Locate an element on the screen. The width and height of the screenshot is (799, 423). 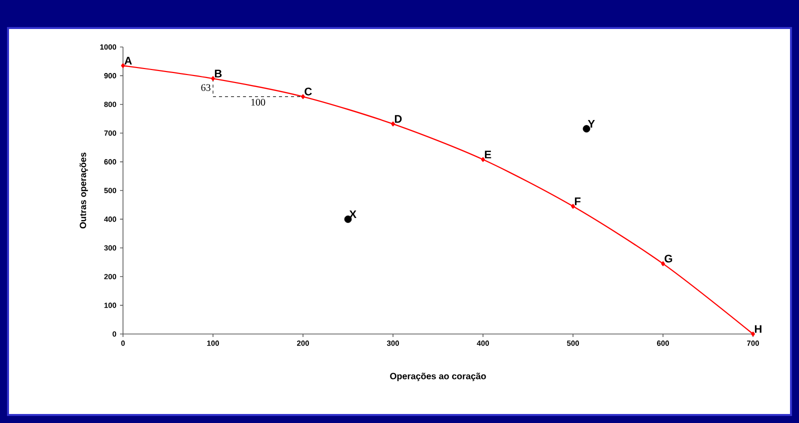
annotation: C is located at coordinates (308, 92).